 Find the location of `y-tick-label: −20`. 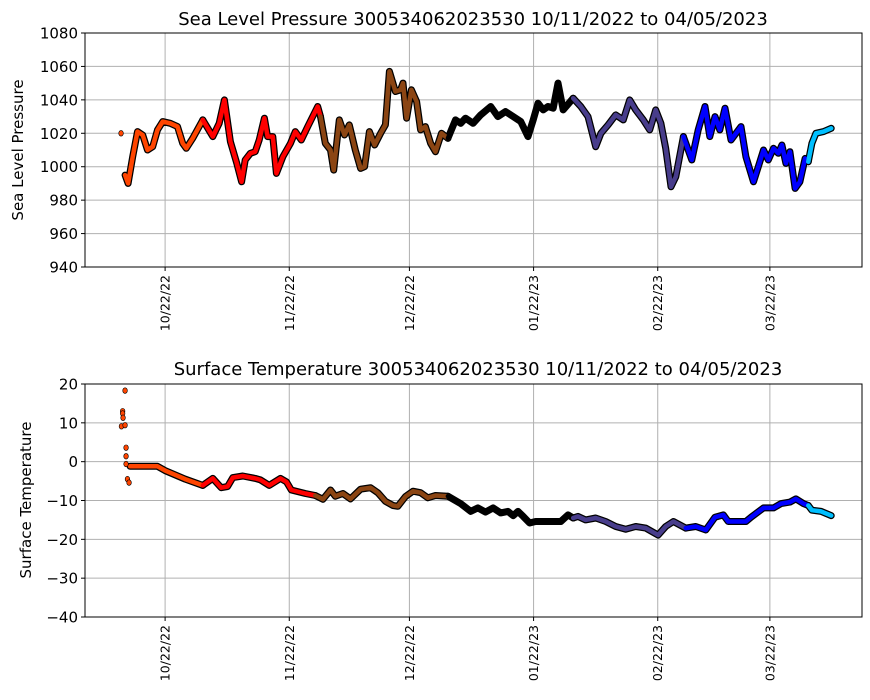

y-tick-label: −20 is located at coordinates (62, 540).